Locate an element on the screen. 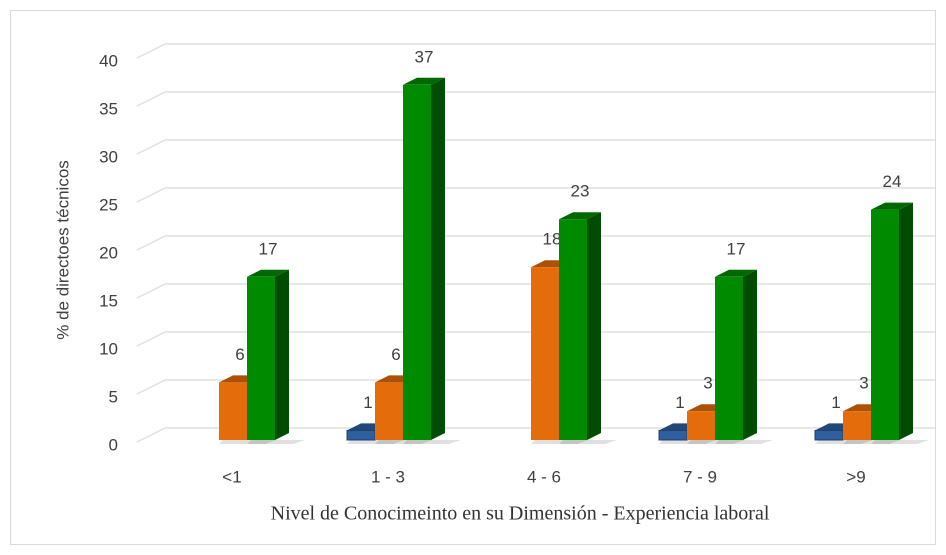 This screenshot has width=946, height=555. y-tick-label: 15 is located at coordinates (108, 300).